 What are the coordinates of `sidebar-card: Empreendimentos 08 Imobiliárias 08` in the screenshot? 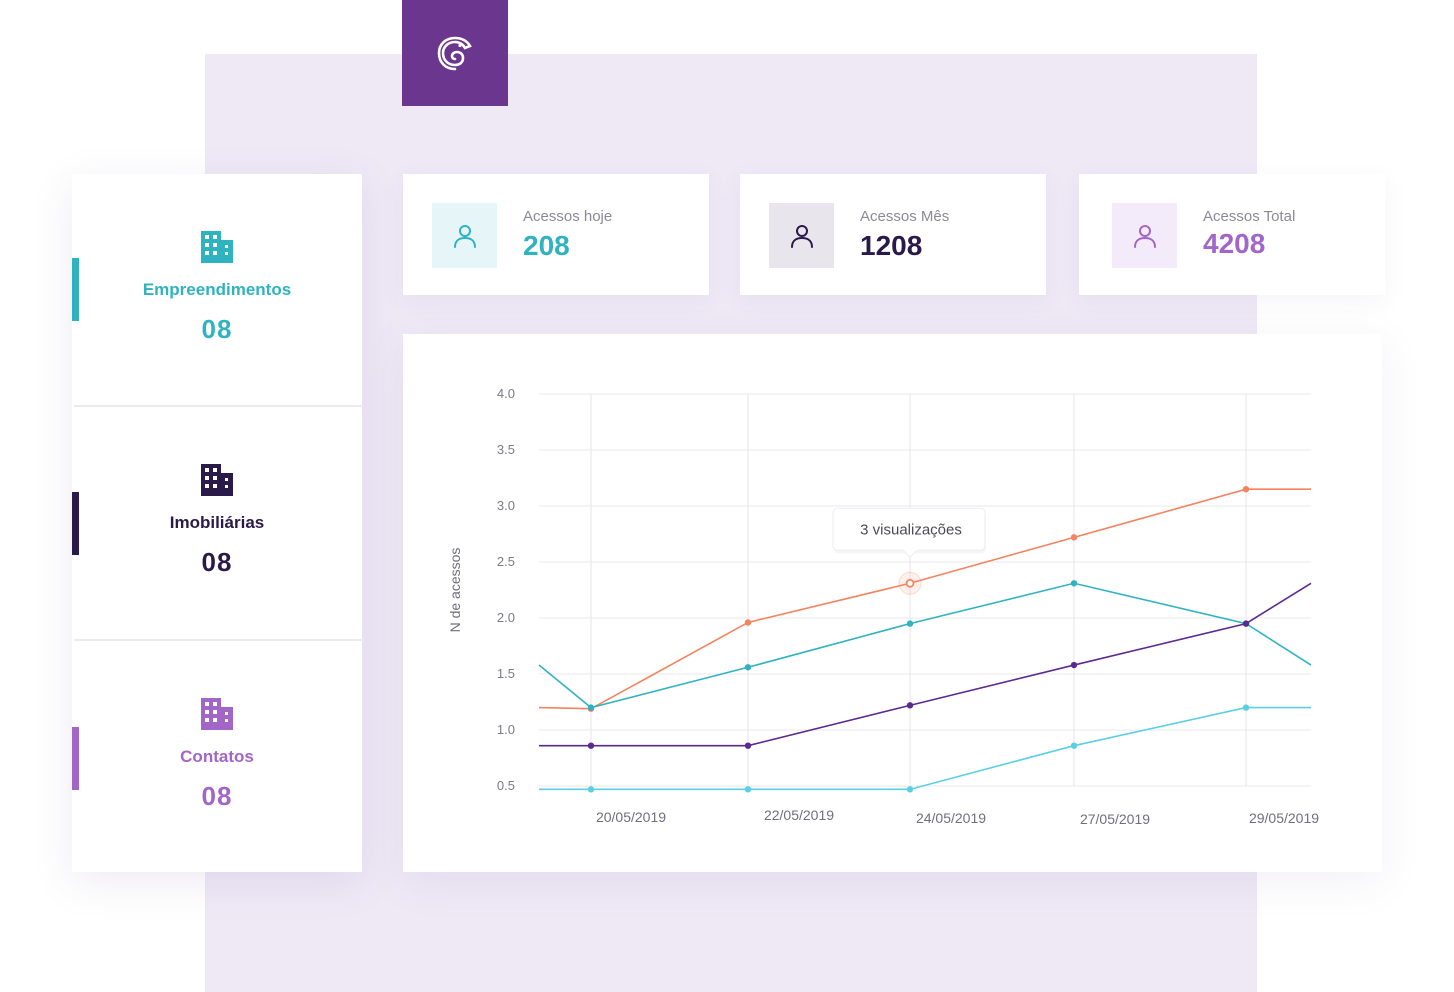 It's located at (218, 523).